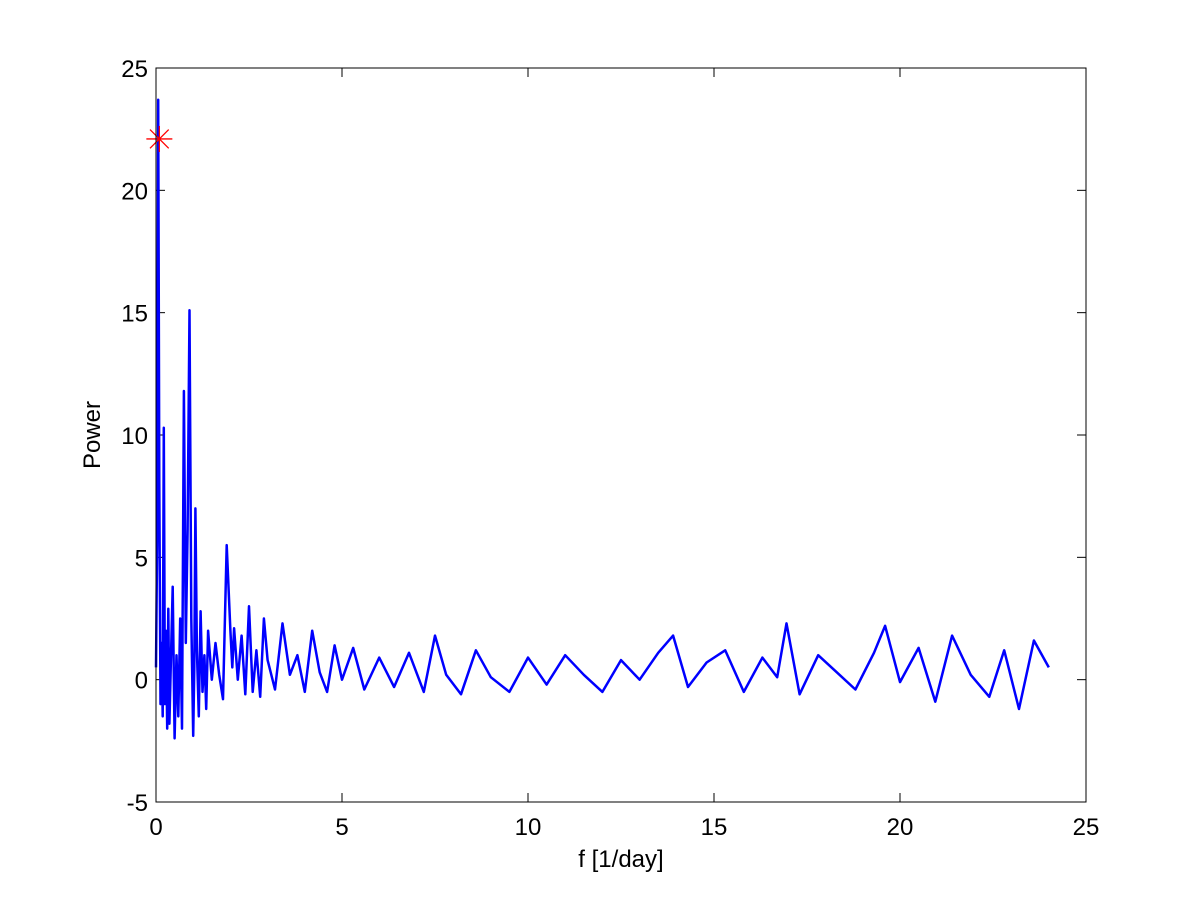 The width and height of the screenshot is (1200, 905). I want to click on x-tick-label: 0, so click(155, 827).